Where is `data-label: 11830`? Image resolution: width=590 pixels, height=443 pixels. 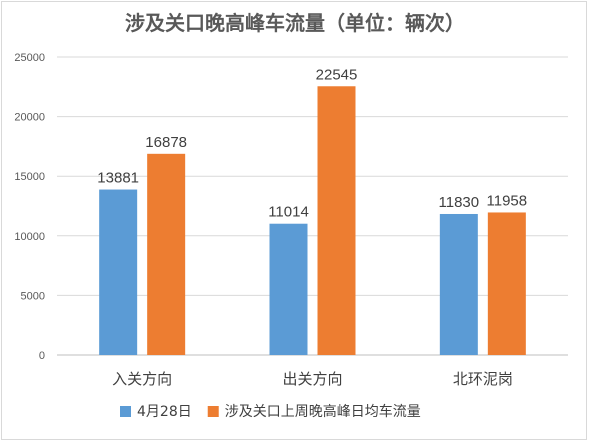 data-label: 11830 is located at coordinates (459, 202).